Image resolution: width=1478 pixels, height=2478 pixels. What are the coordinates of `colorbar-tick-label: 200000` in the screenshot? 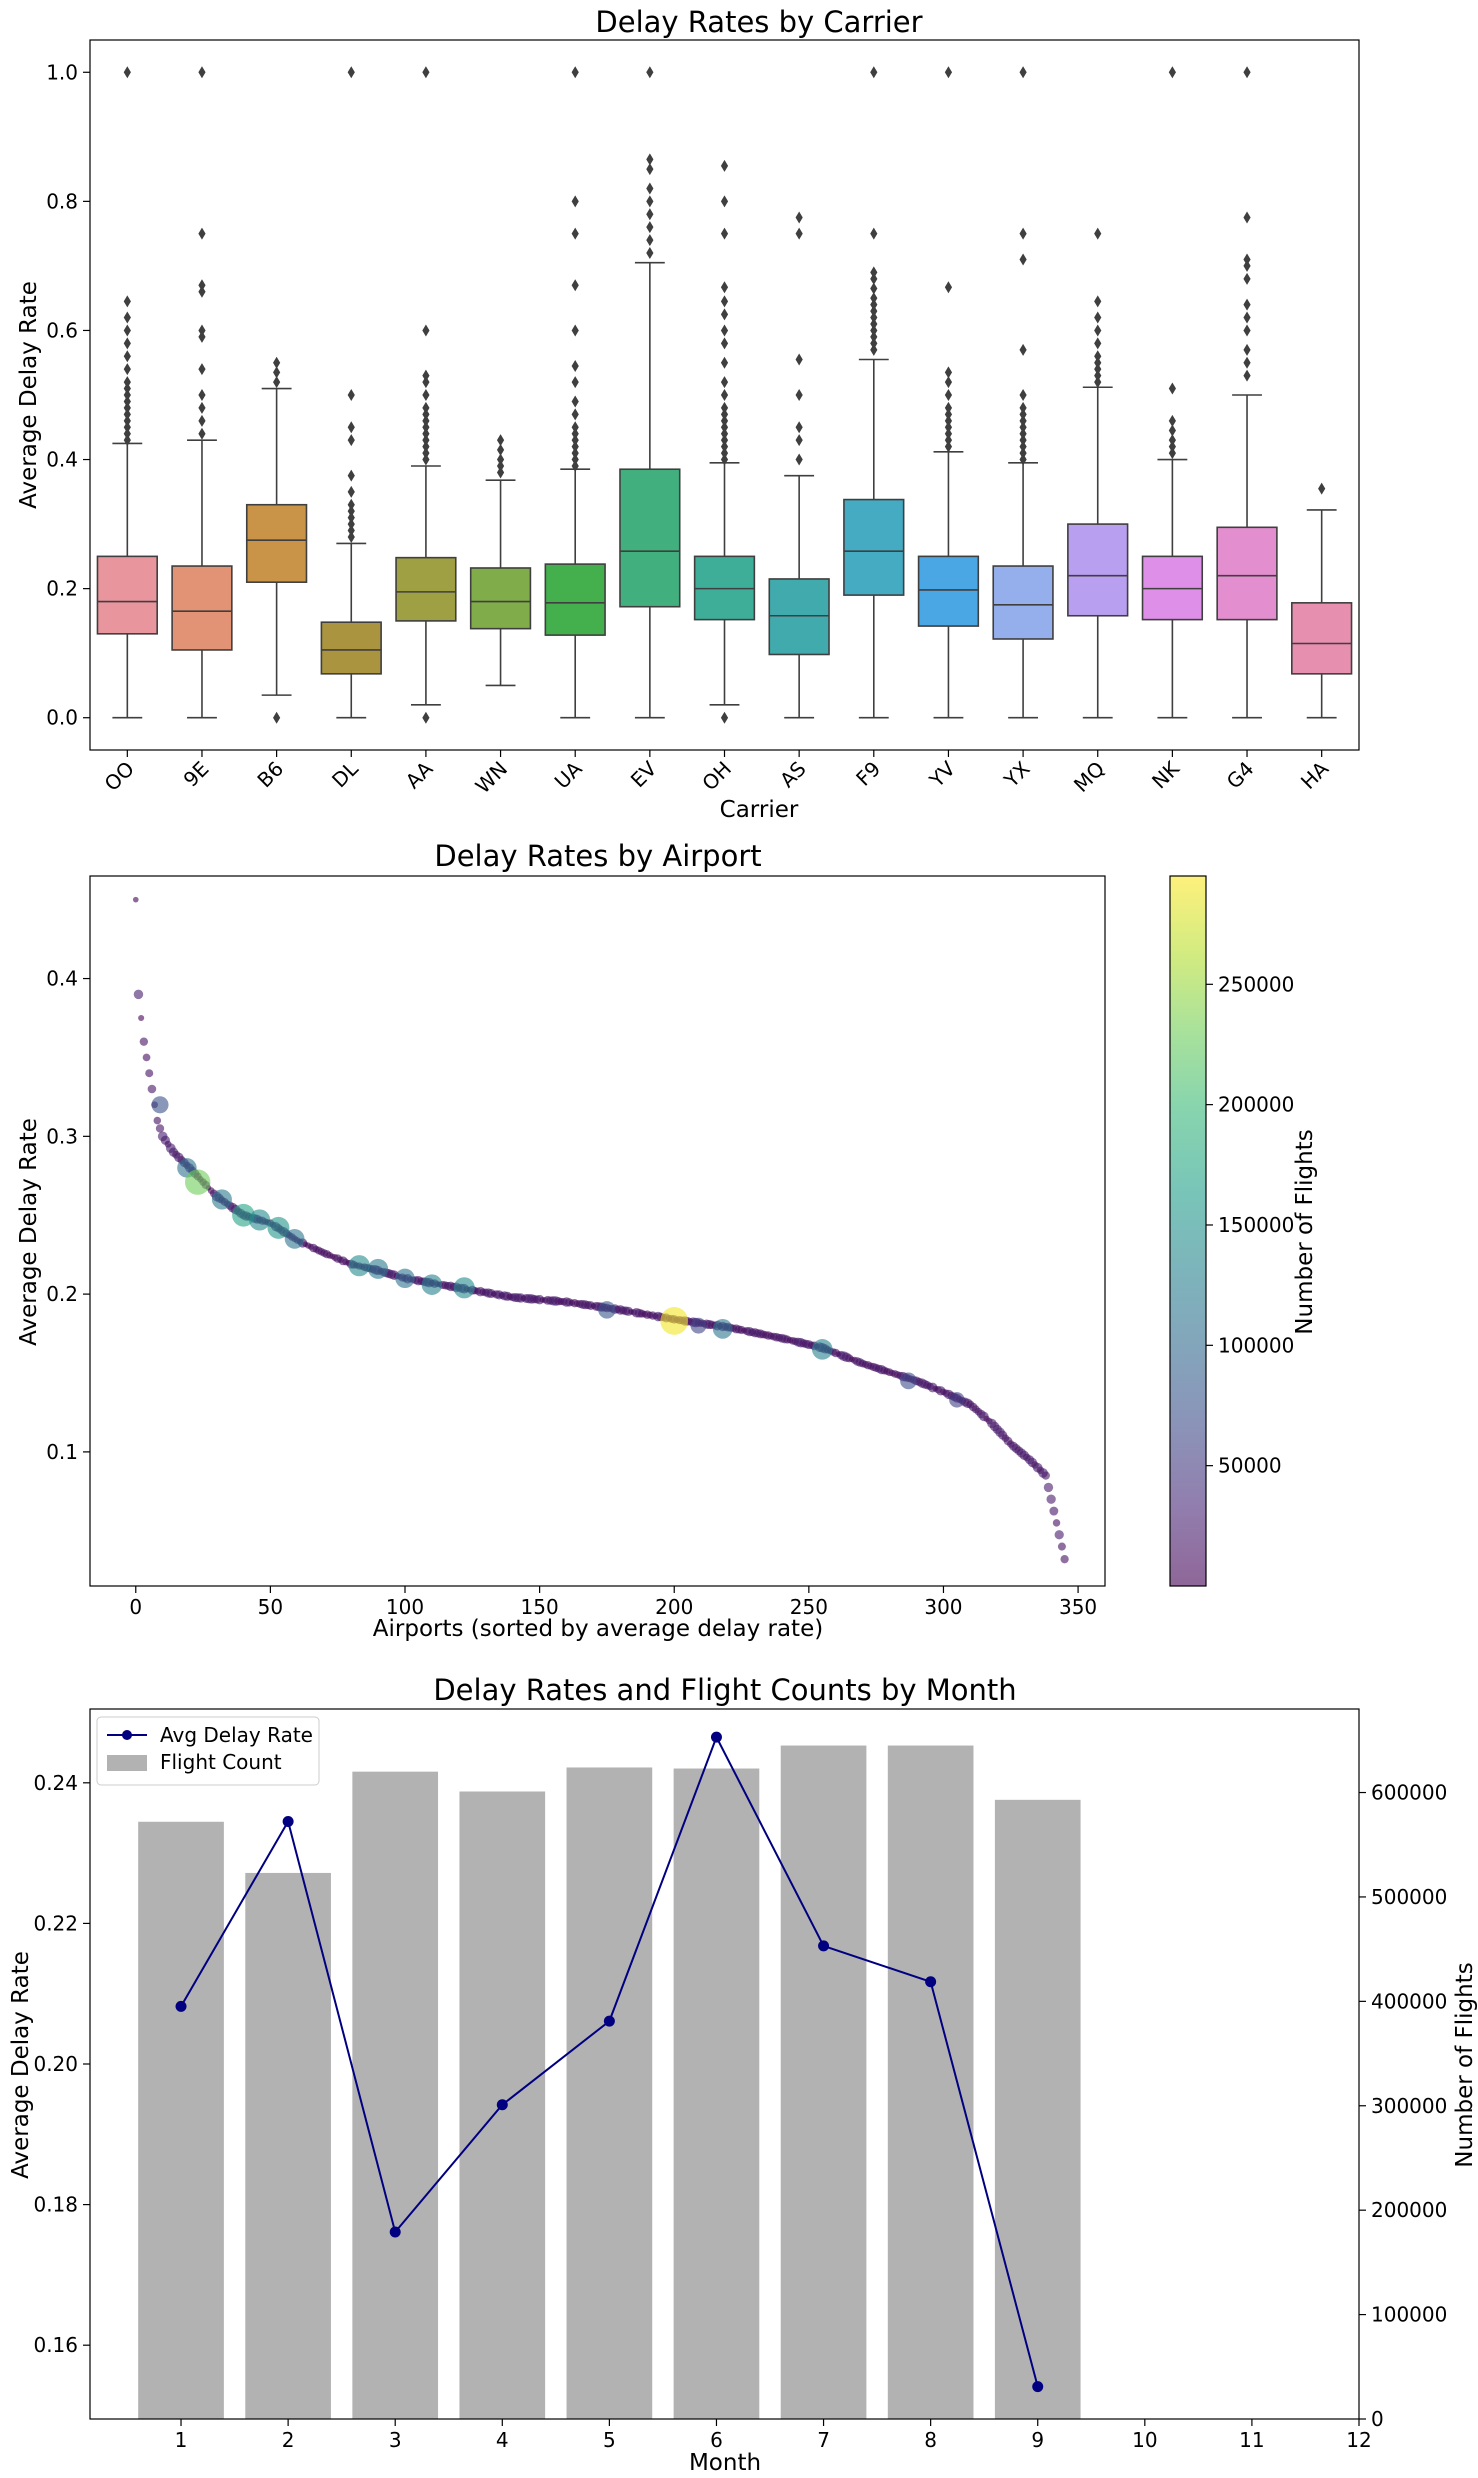 It's located at (1256, 1105).